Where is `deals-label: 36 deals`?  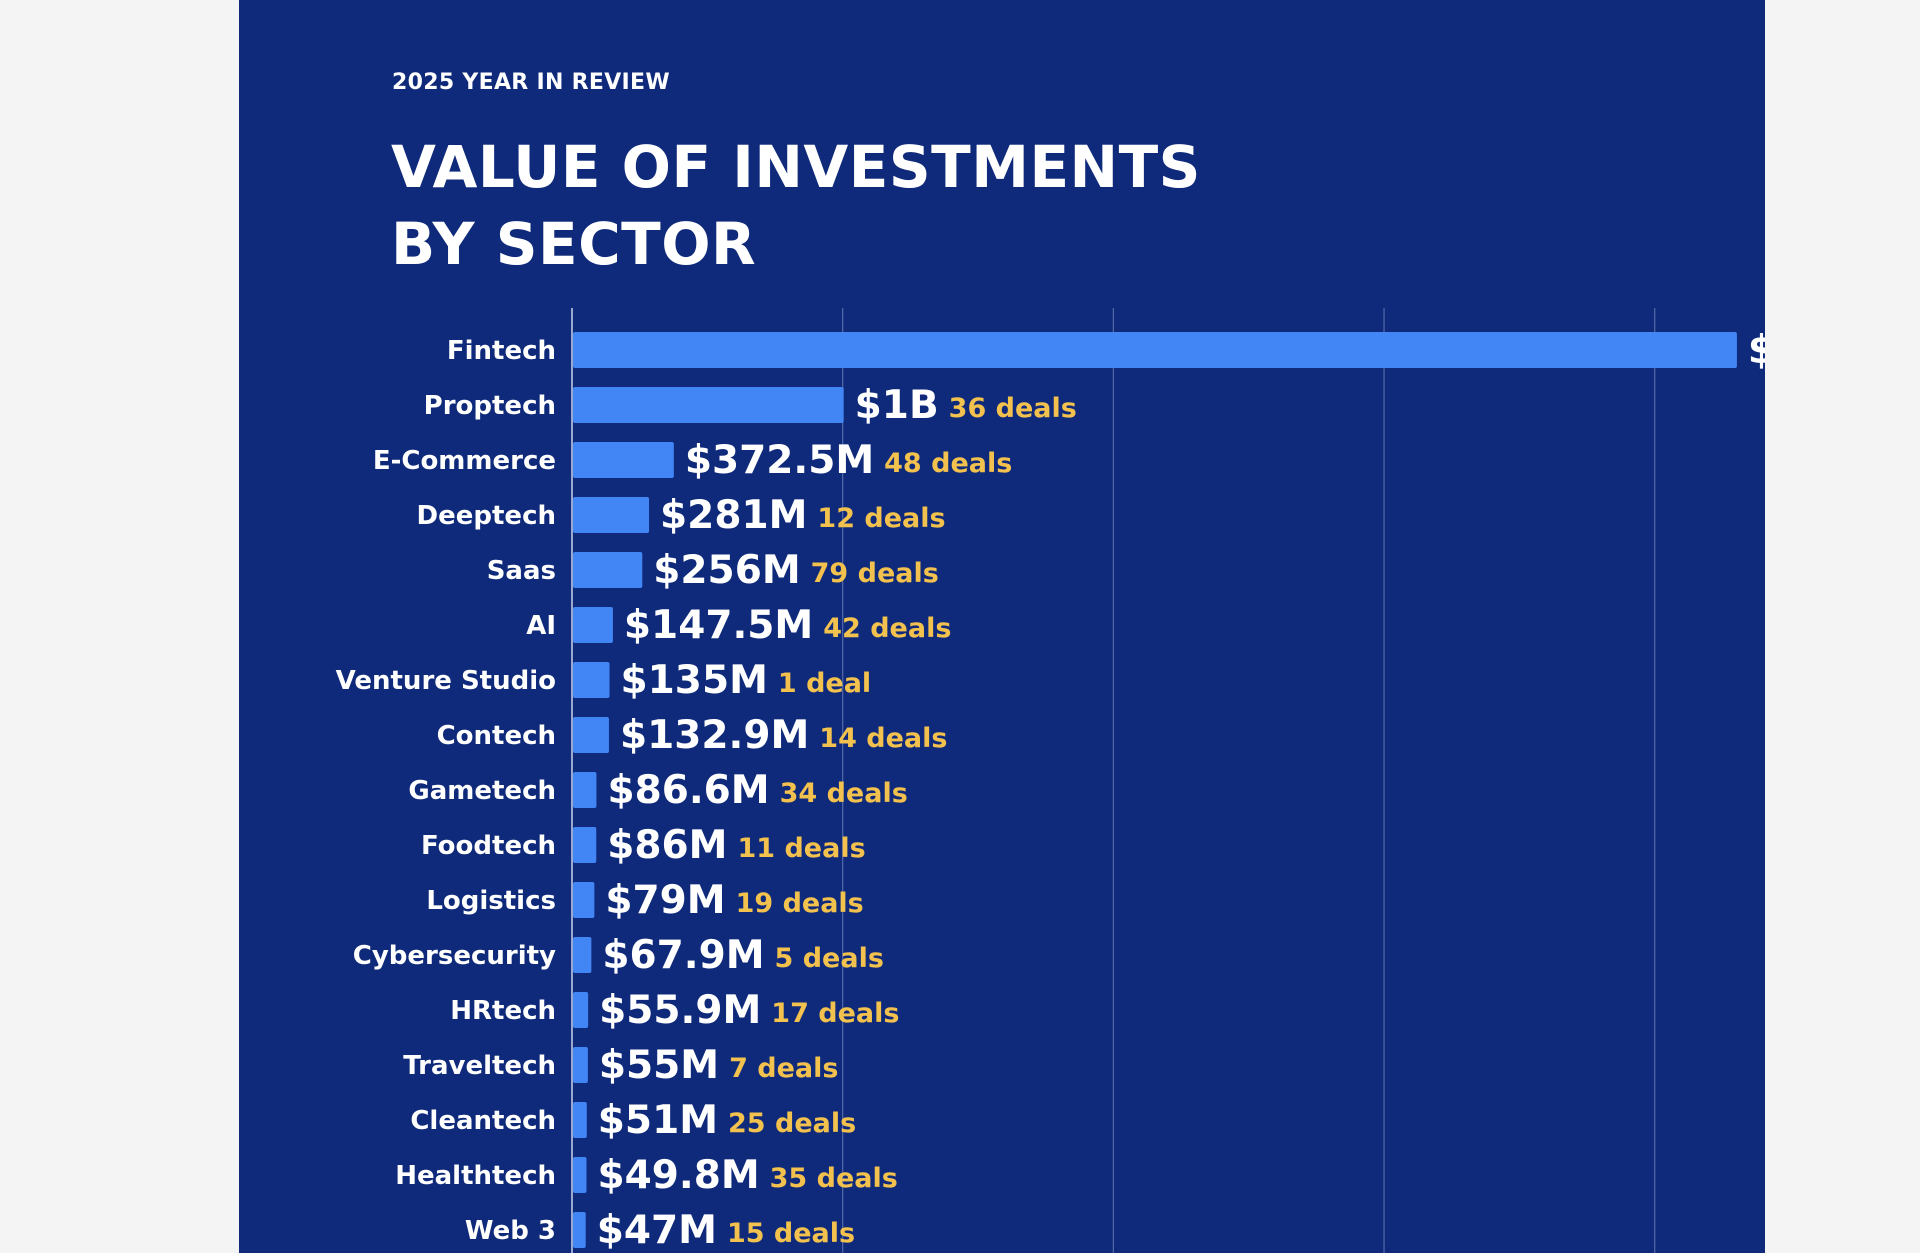
deals-label: 36 deals is located at coordinates (1013, 408).